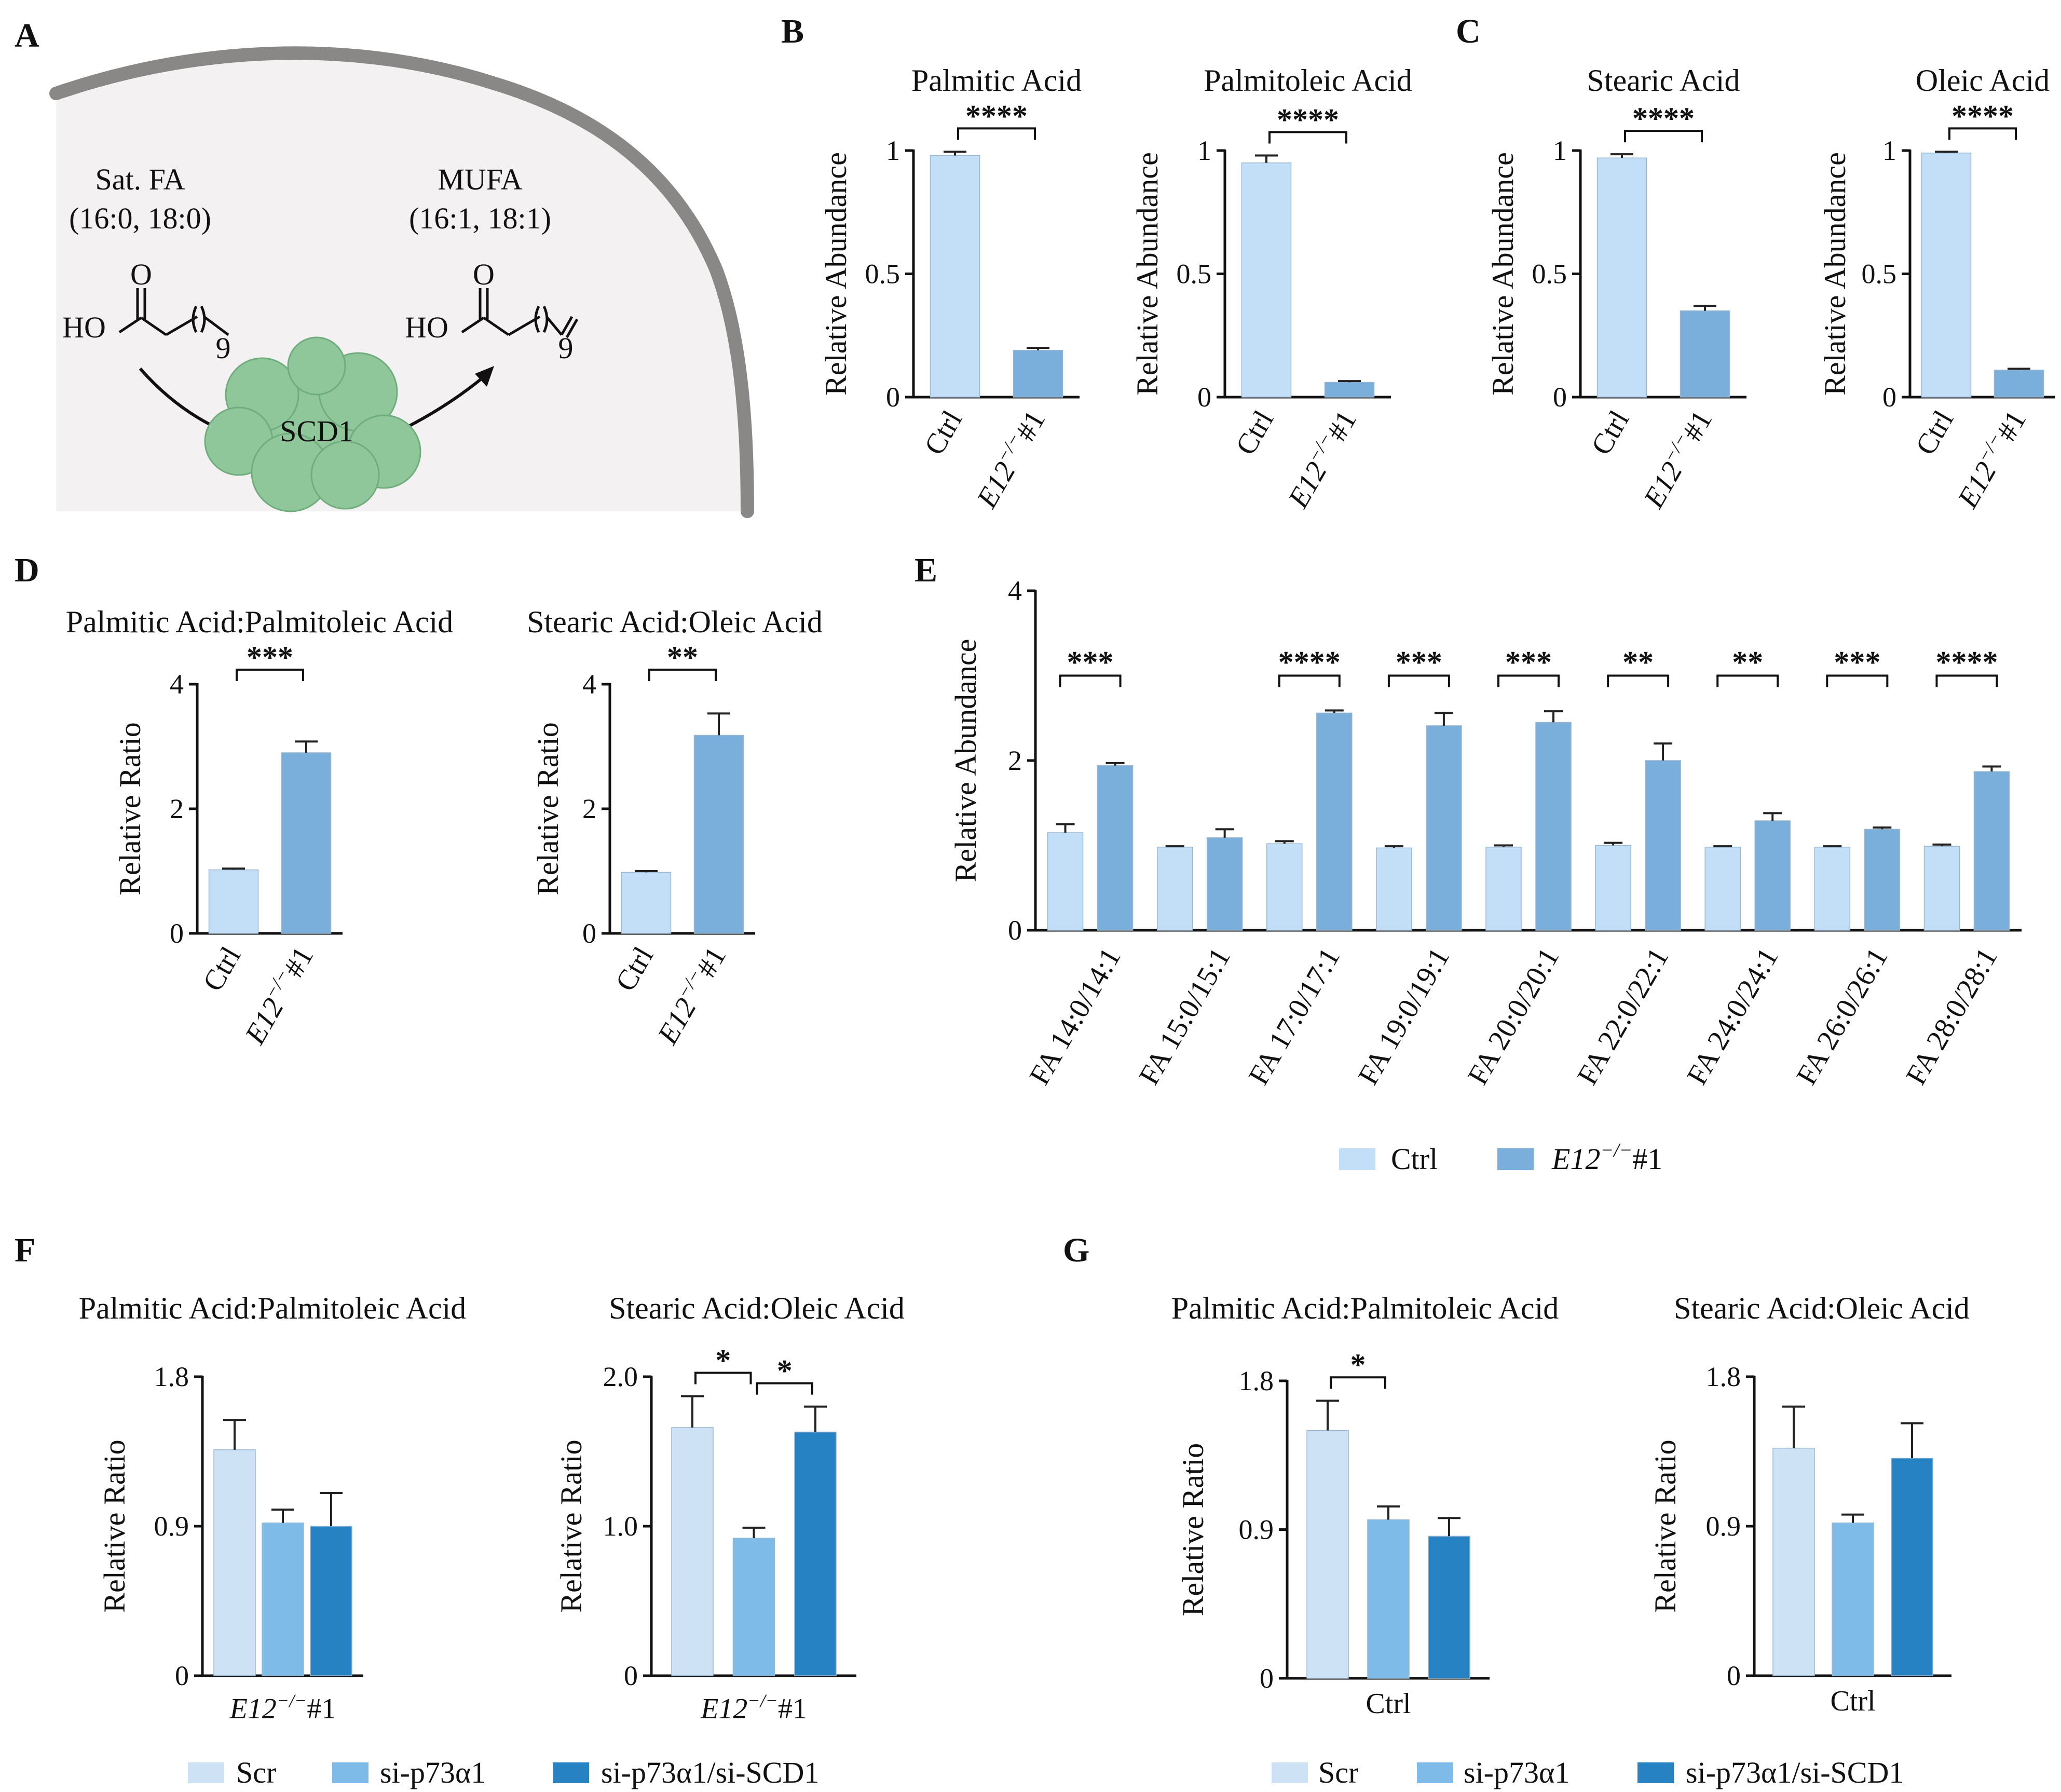  What do you see at coordinates (1606, 1157) in the screenshot?
I see `legend-e-e12-label: E12−/−#1` at bounding box center [1606, 1157].